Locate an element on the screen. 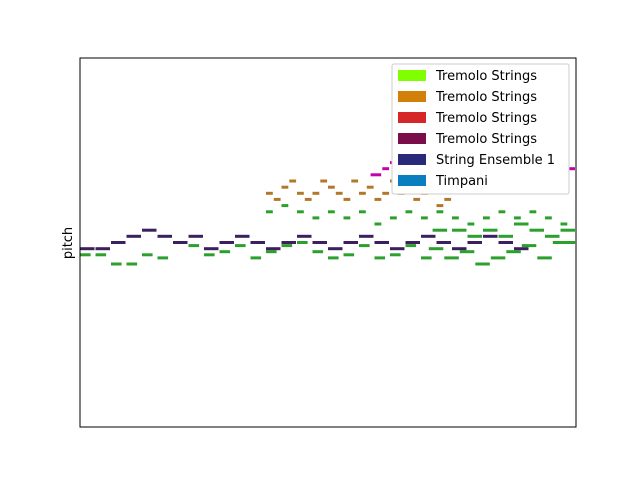  y-axis-label: pitch is located at coordinates (68, 243).